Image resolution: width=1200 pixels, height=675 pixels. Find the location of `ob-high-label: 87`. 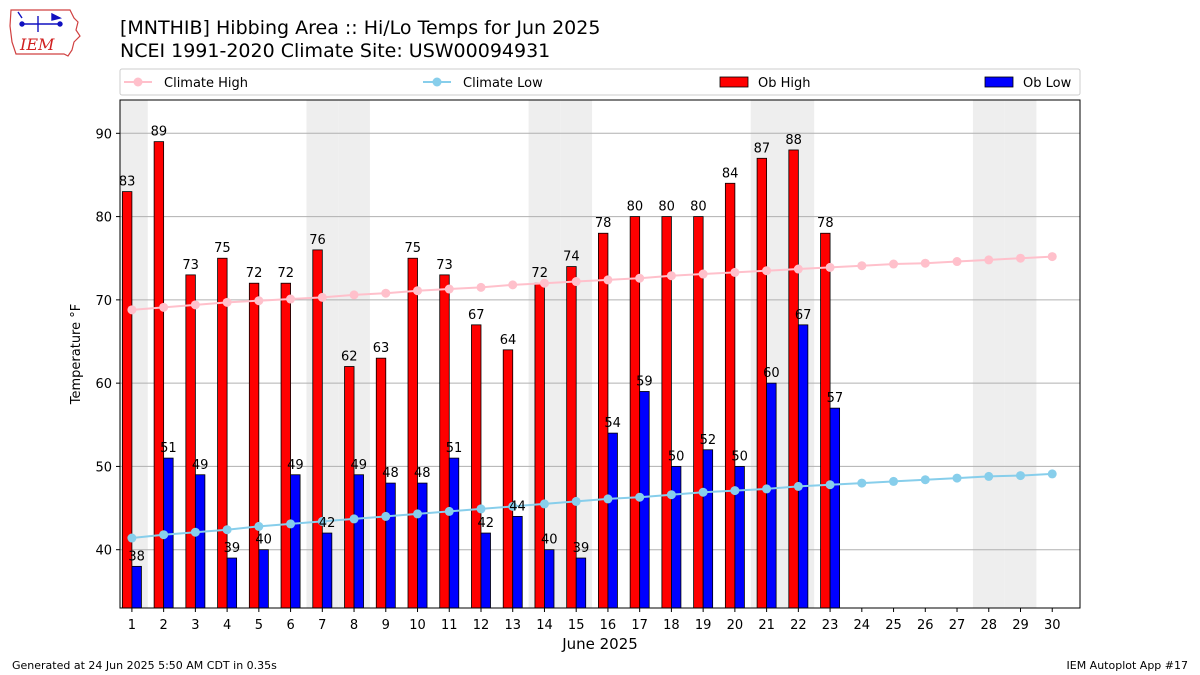

ob-high-label: 87 is located at coordinates (762, 148).